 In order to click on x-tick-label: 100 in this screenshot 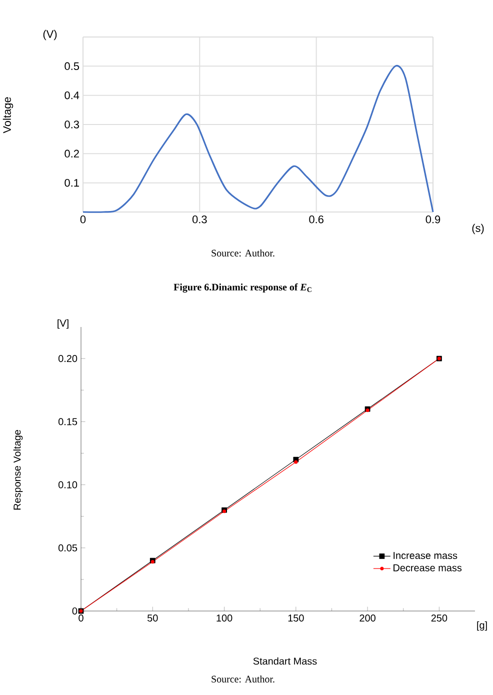, I will do `click(224, 618)`.